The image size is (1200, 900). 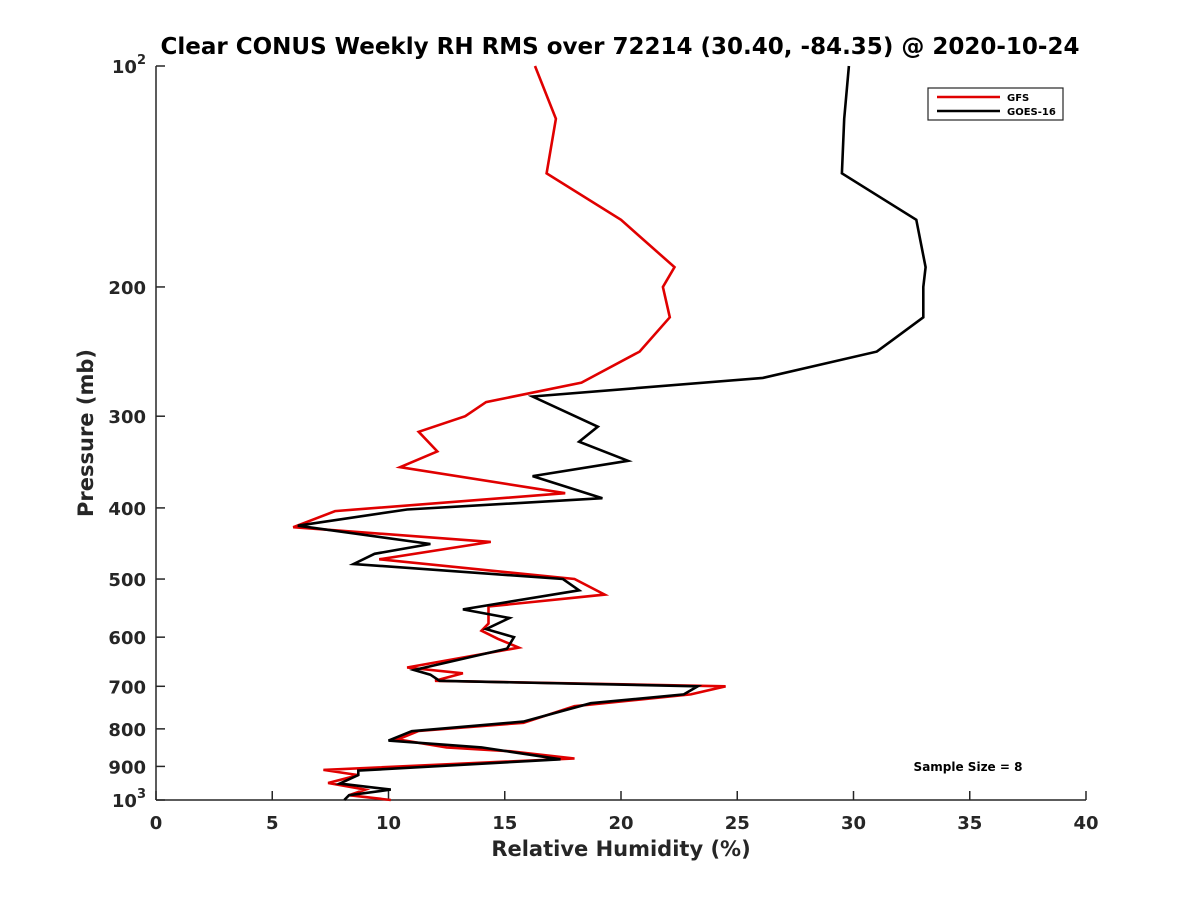 What do you see at coordinates (388, 823) in the screenshot?
I see `x-tick-label: 10` at bounding box center [388, 823].